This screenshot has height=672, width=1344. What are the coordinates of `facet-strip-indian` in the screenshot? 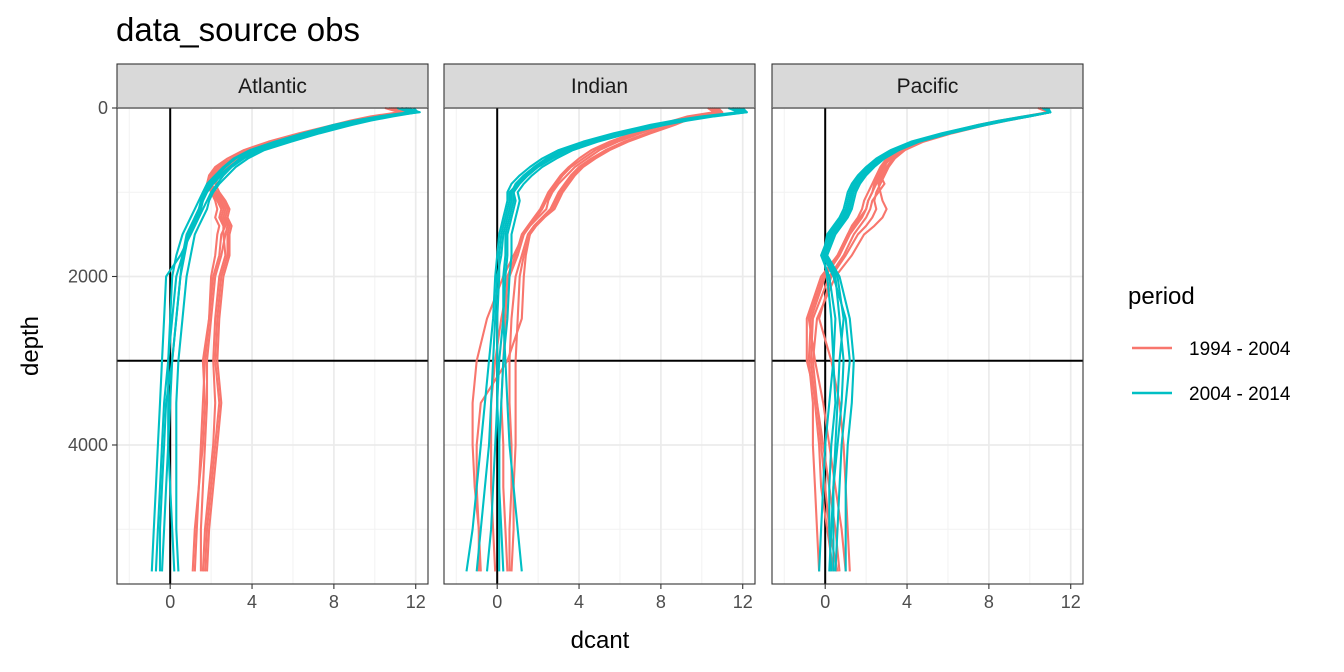 It's located at (599, 86).